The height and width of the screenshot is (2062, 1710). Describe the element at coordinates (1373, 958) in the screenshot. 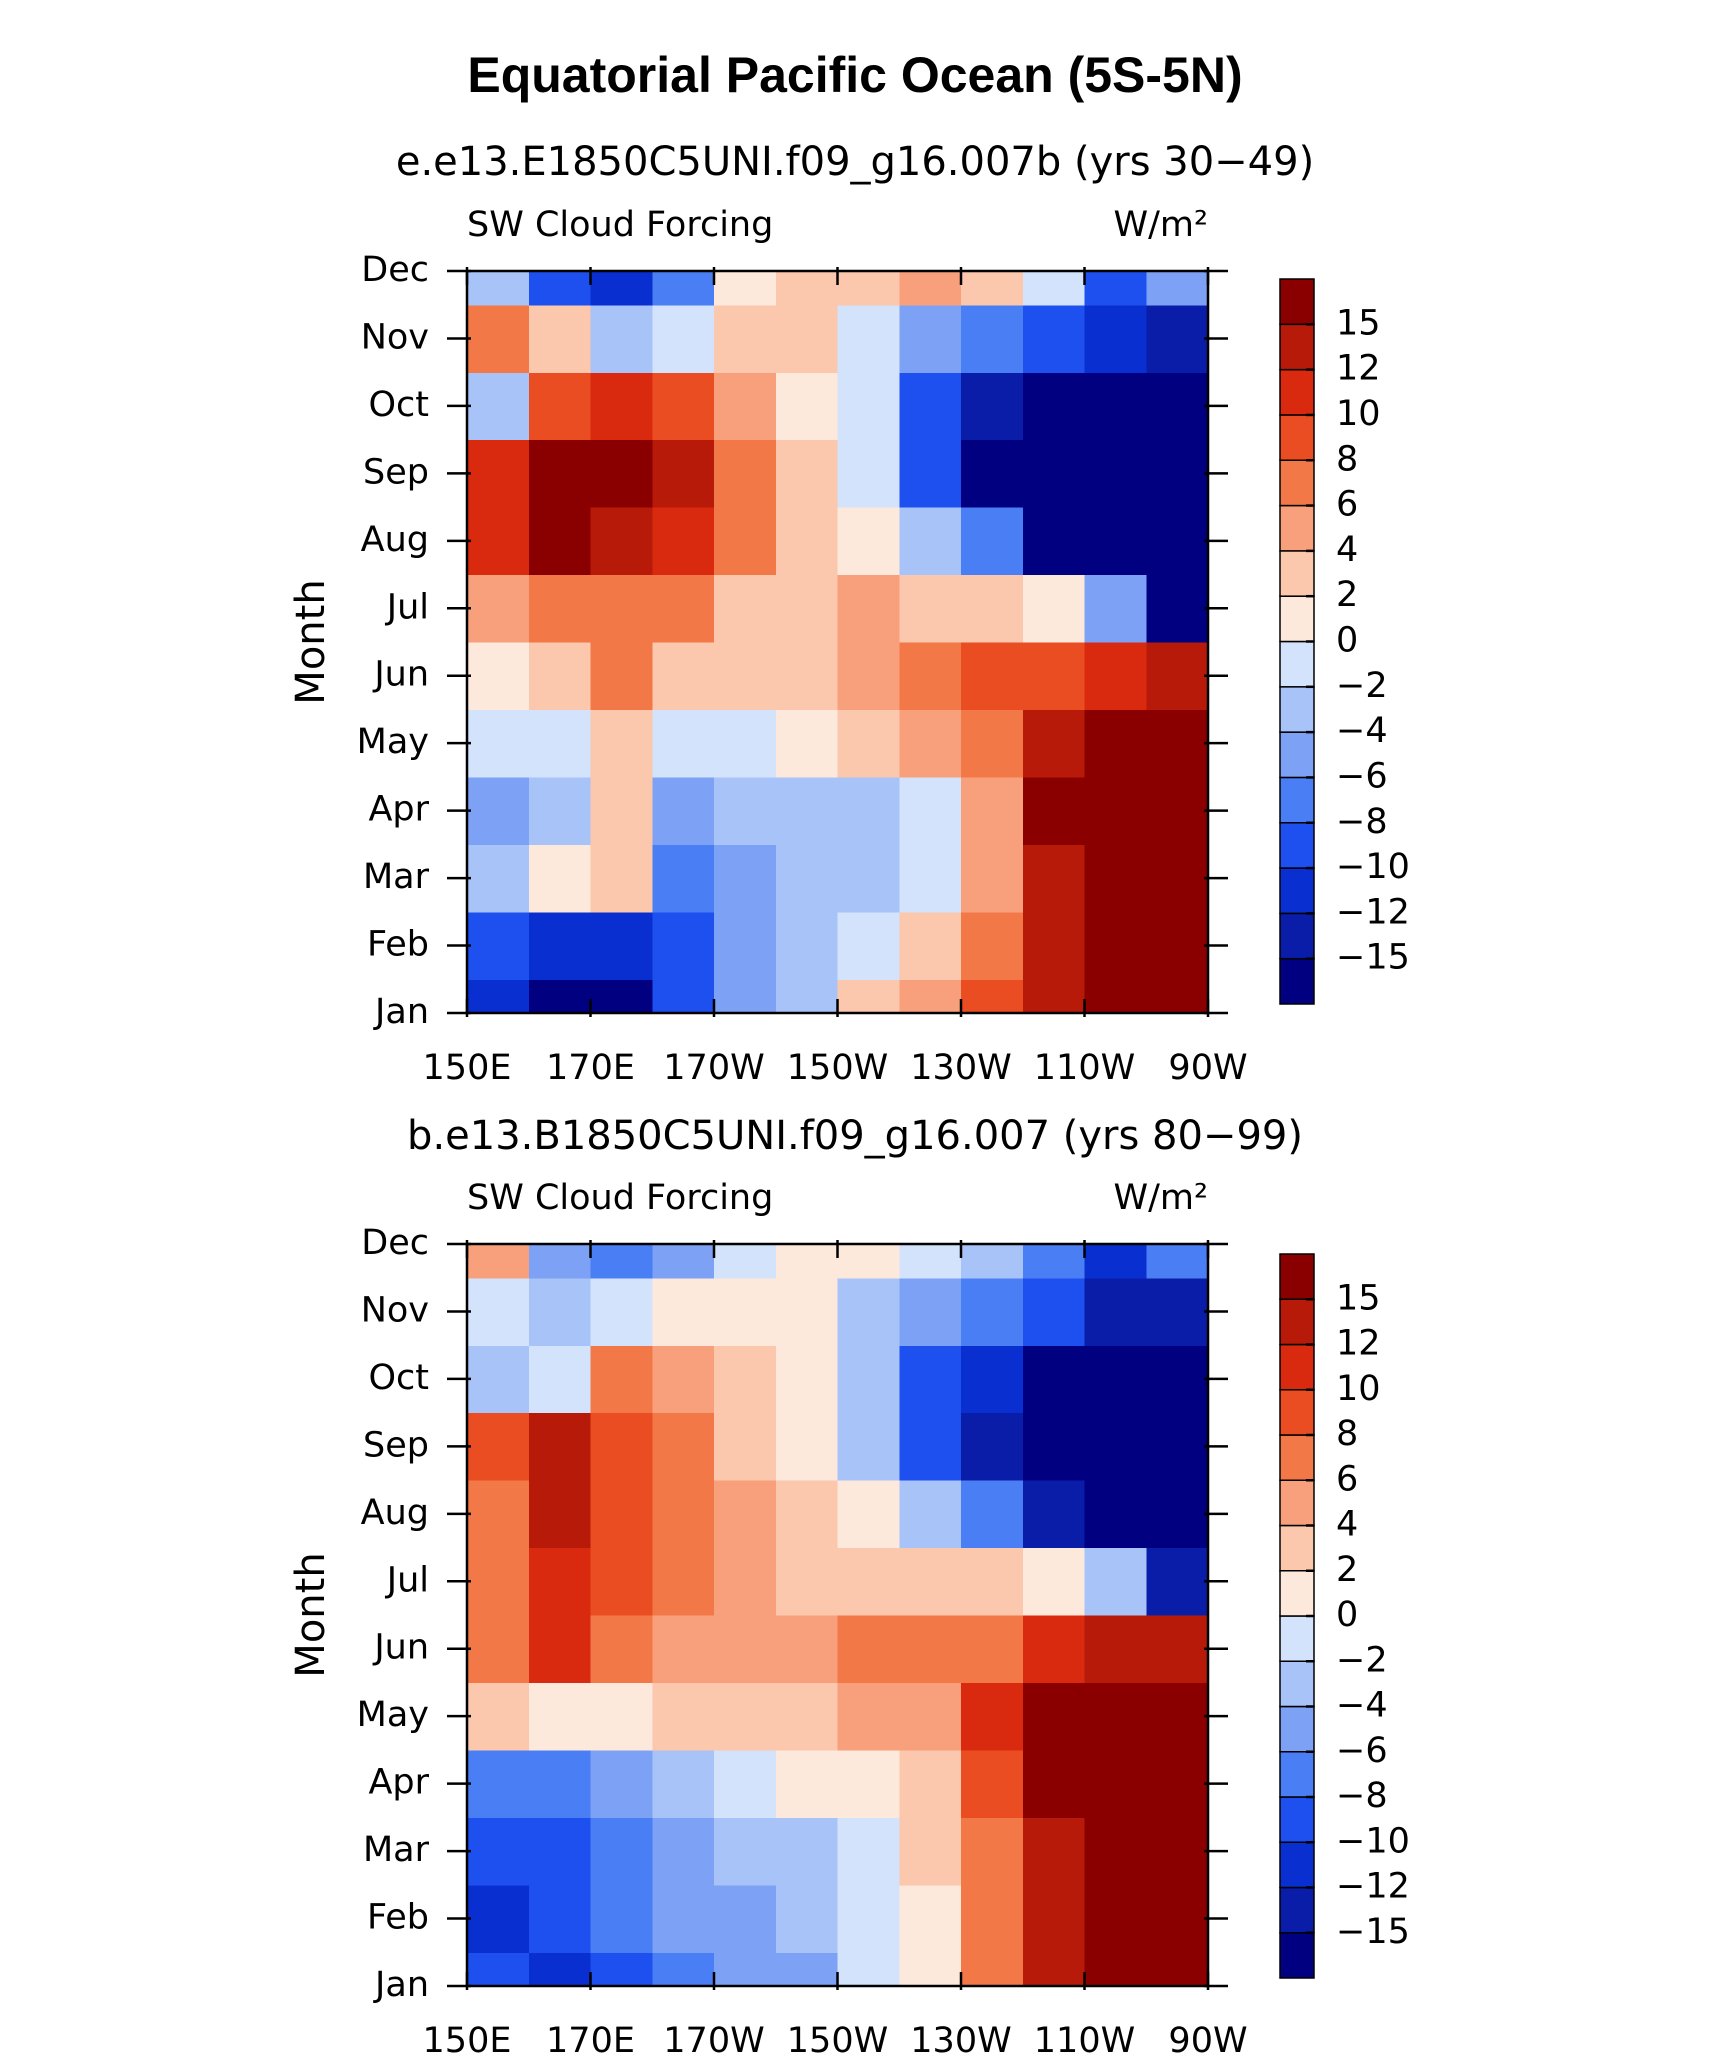

I see `colorbar-label: −15` at that location.